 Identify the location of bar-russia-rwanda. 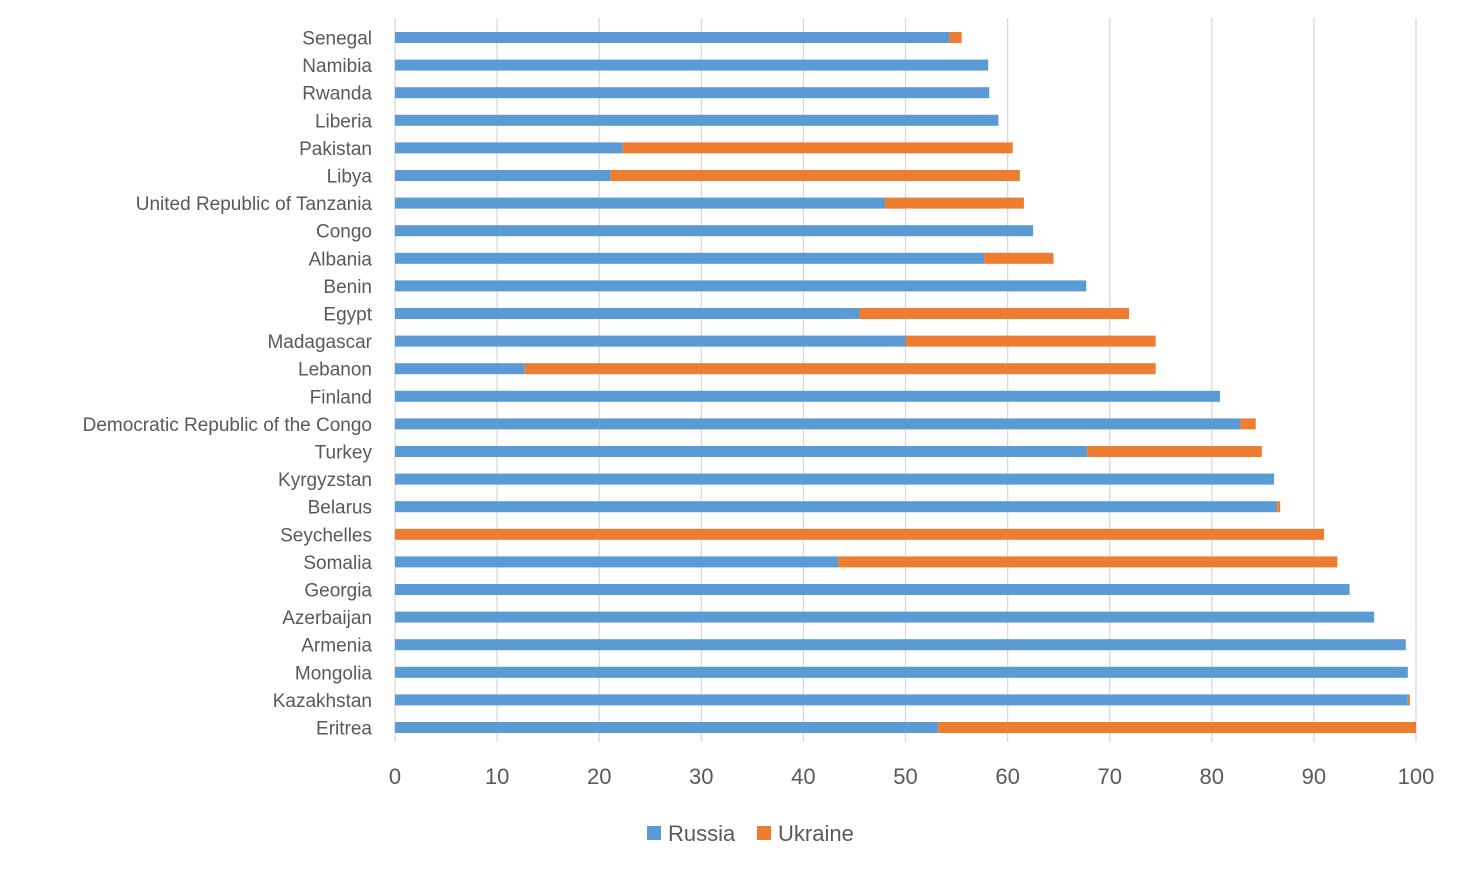
(692, 93).